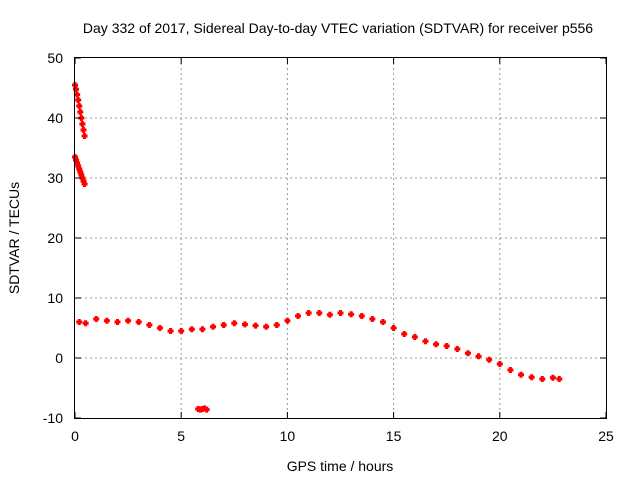  What do you see at coordinates (202, 409) in the screenshot?
I see `series-isolated-negative` at bounding box center [202, 409].